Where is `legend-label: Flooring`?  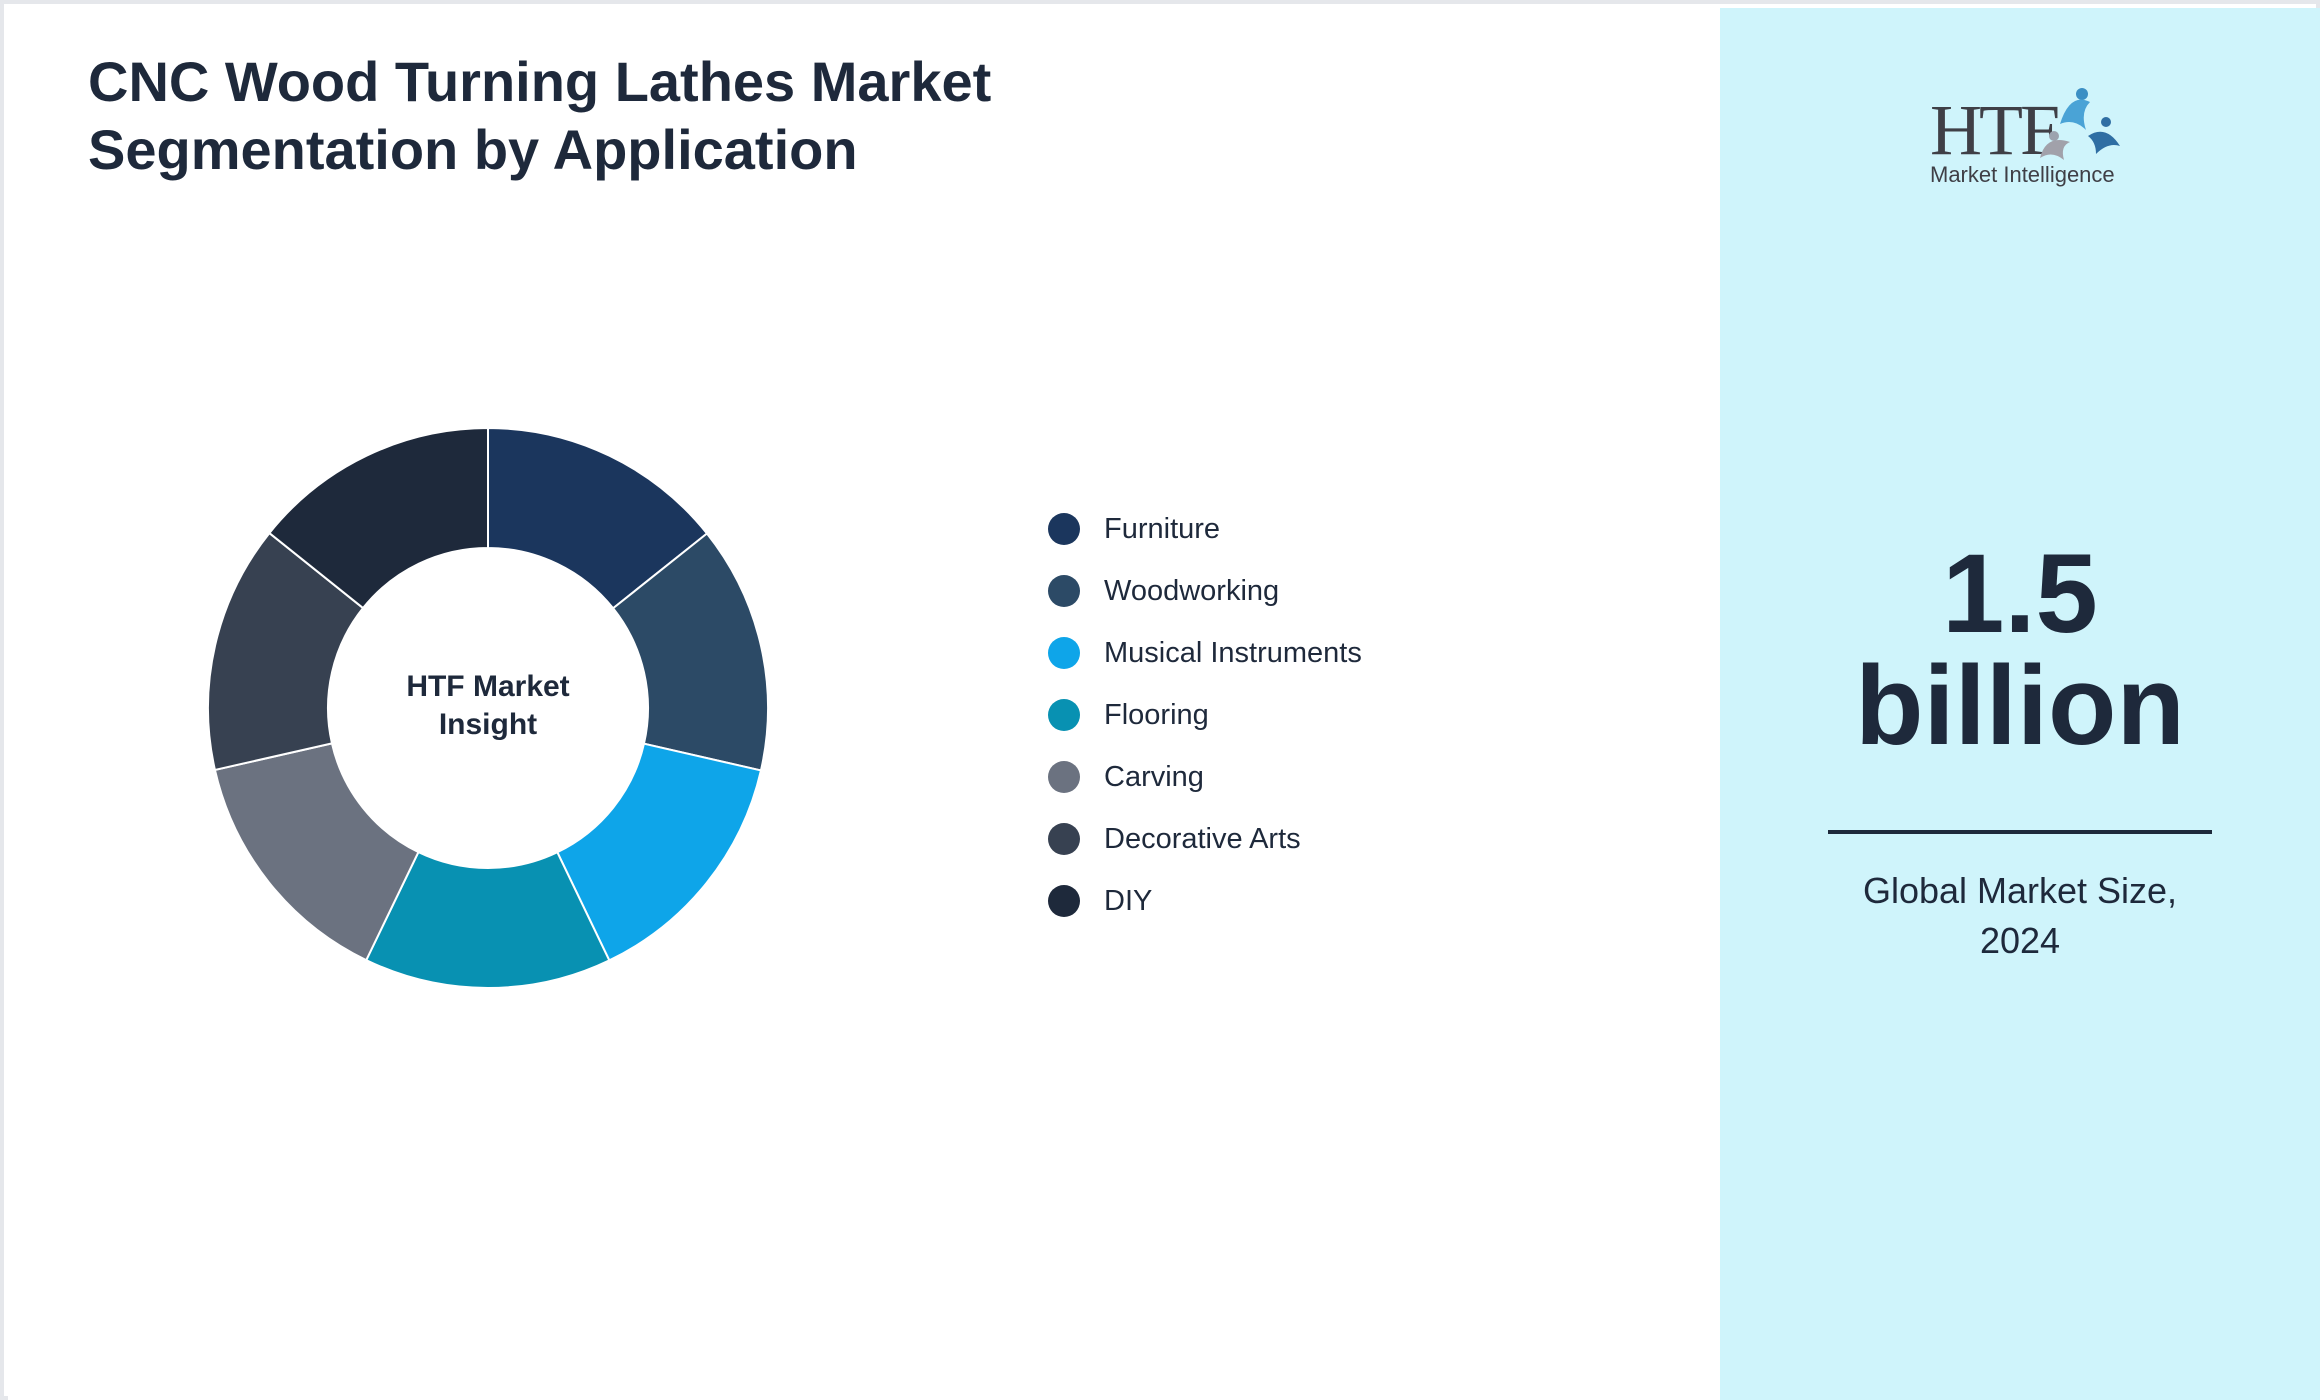 legend-label: Flooring is located at coordinates (1156, 714).